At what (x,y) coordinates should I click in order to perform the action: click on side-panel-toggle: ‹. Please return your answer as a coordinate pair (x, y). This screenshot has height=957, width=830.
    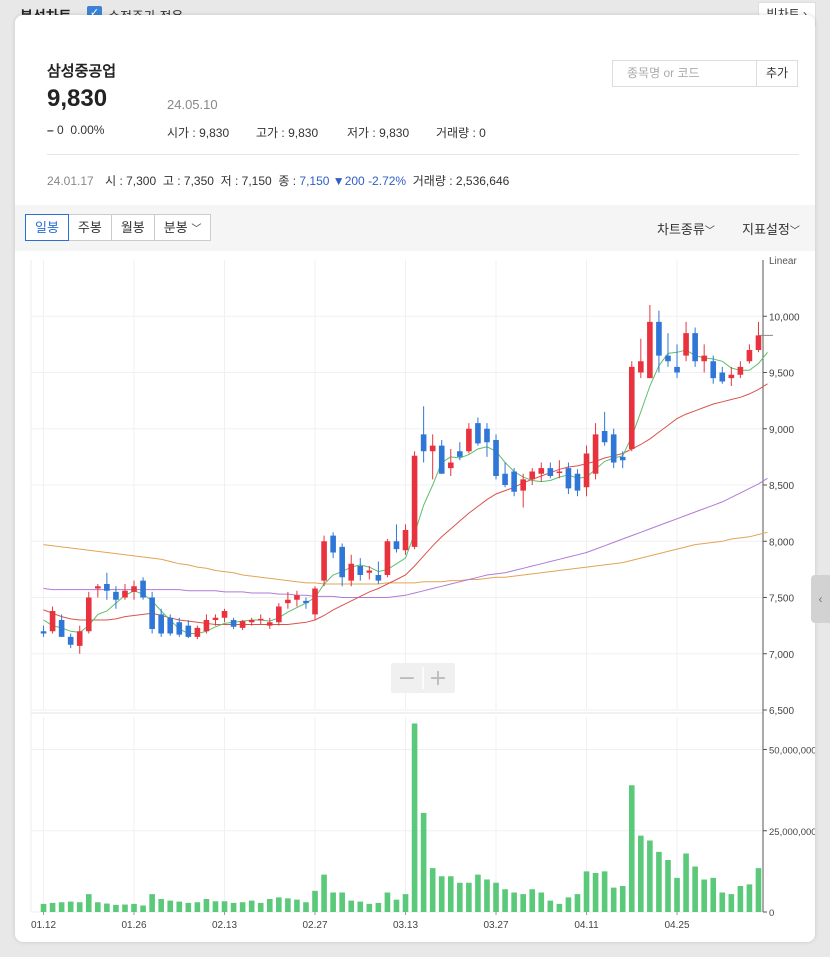
    Looking at the image, I should click on (820, 599).